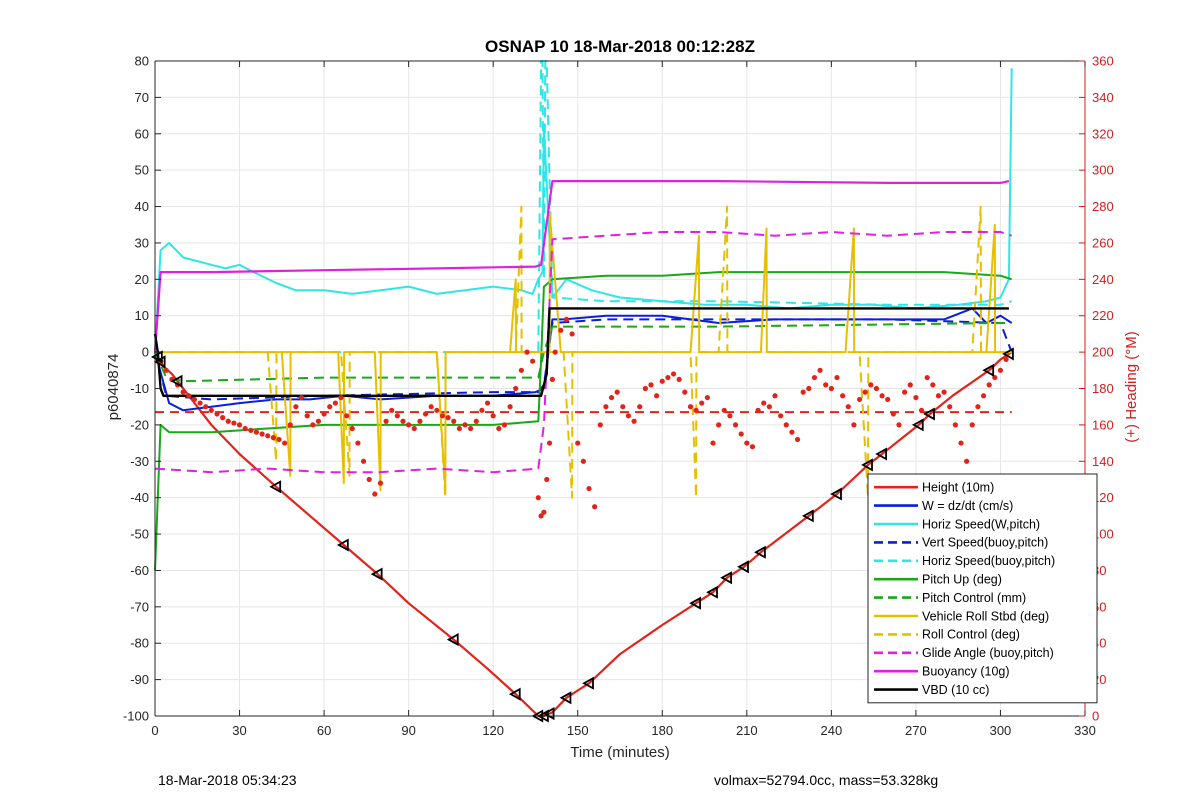 This screenshot has width=1200, height=804. Describe the element at coordinates (139, 497) in the screenshot. I see `y-tick-label: -40` at that location.